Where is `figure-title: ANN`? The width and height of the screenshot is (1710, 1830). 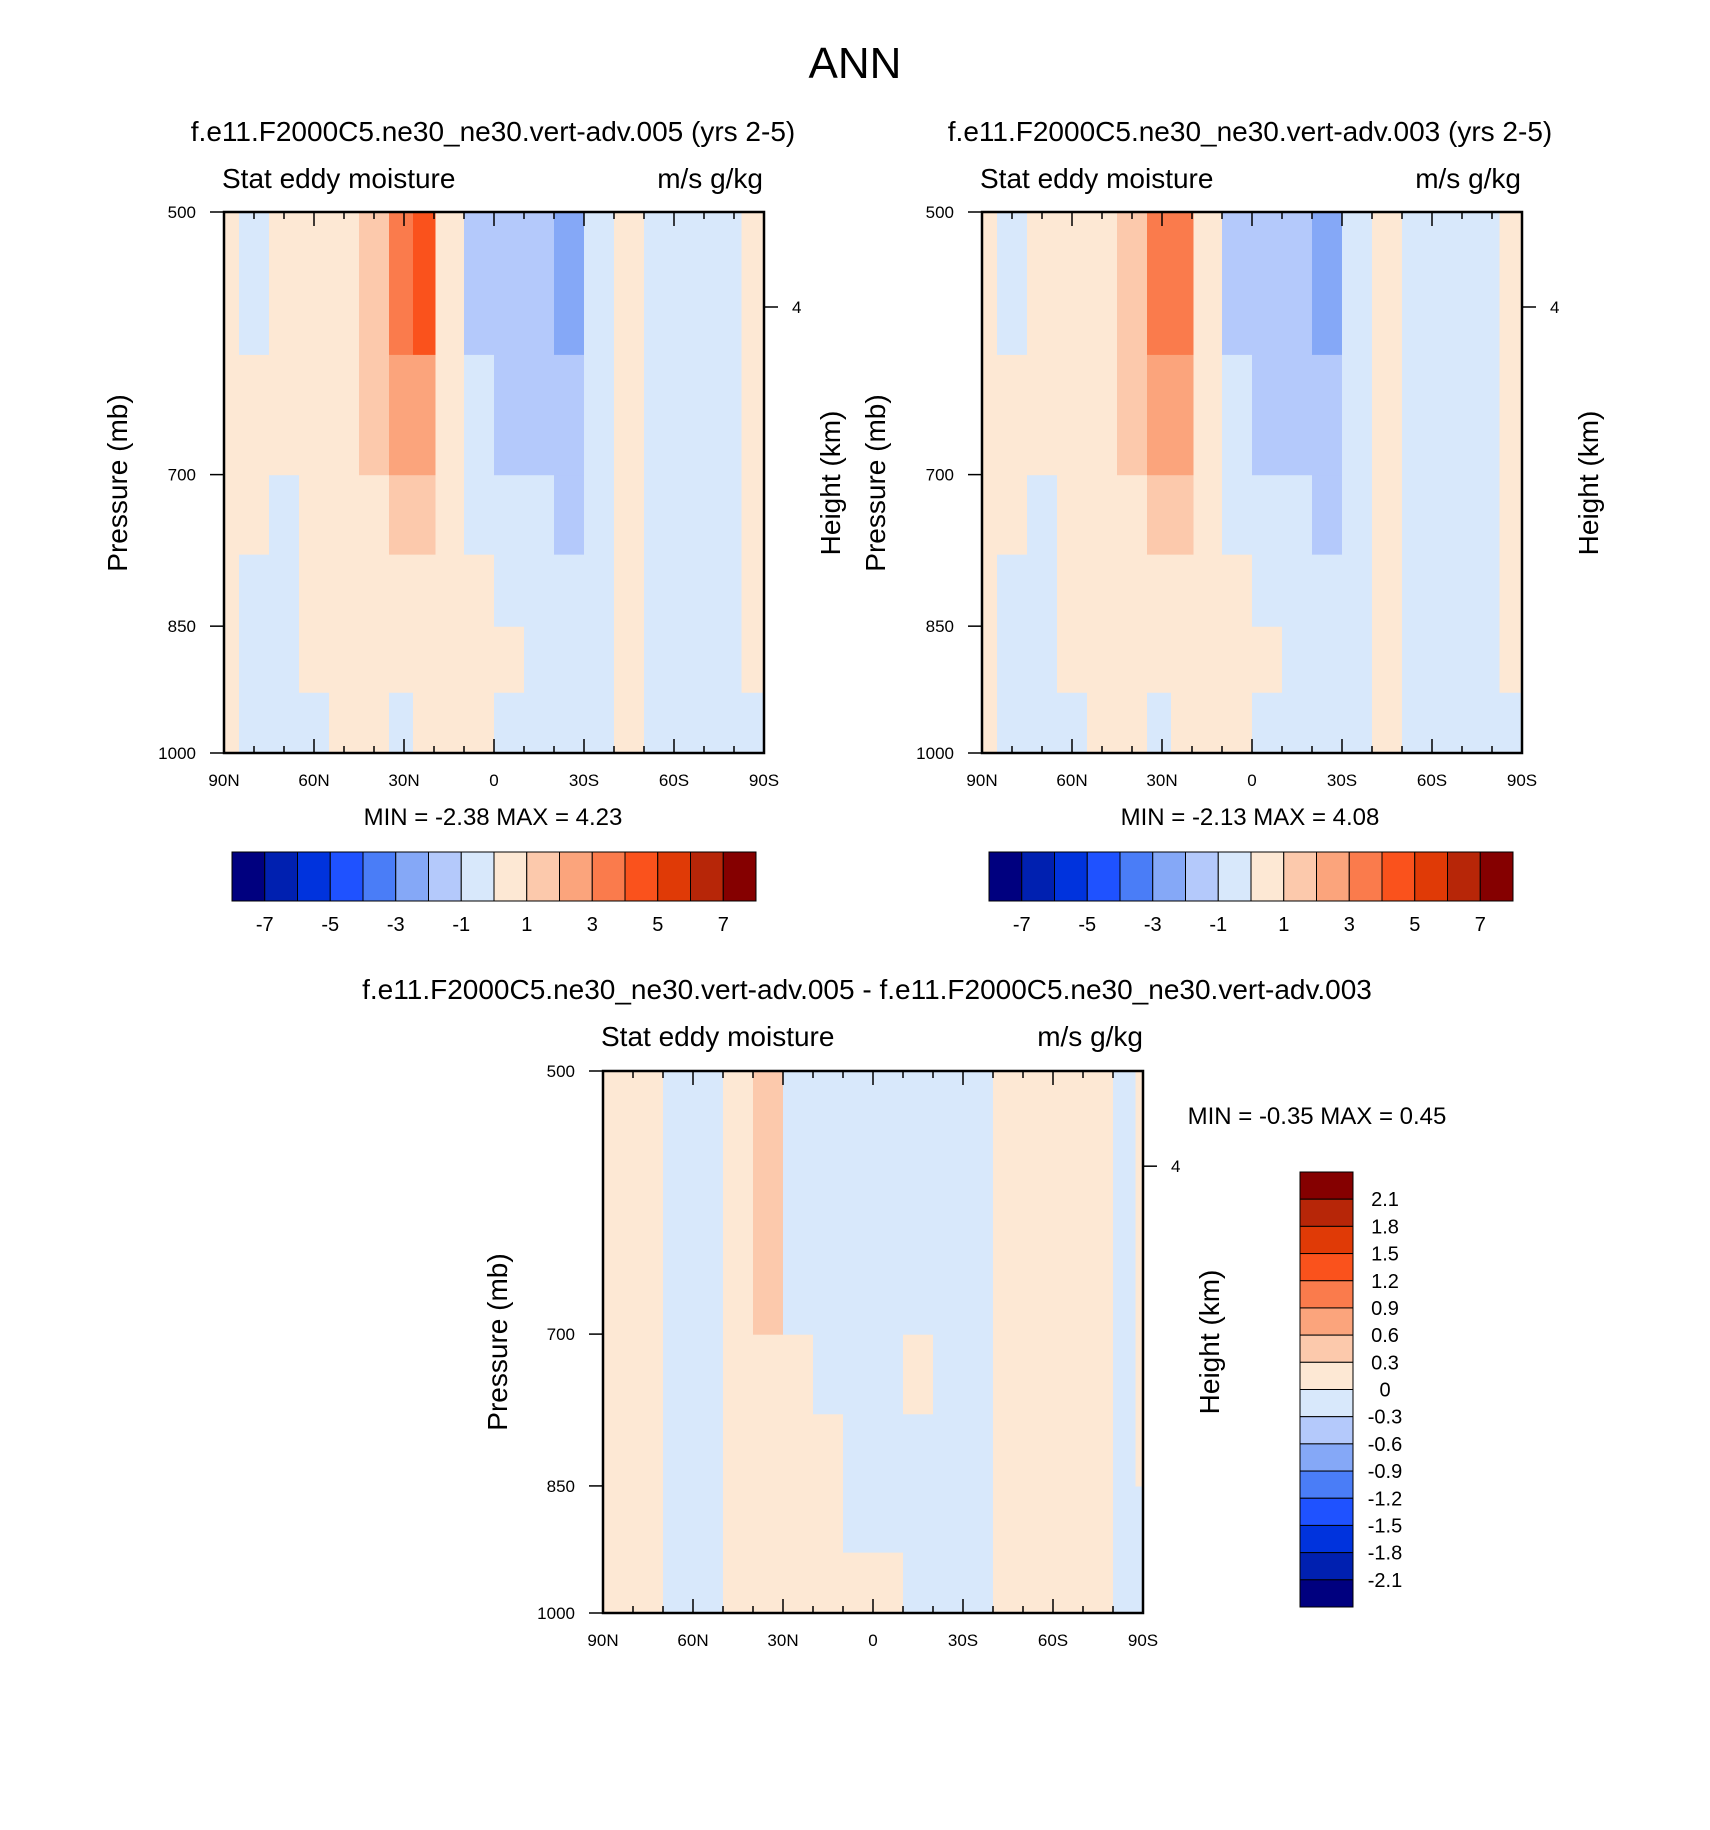
figure-title: ANN is located at coordinates (855, 63).